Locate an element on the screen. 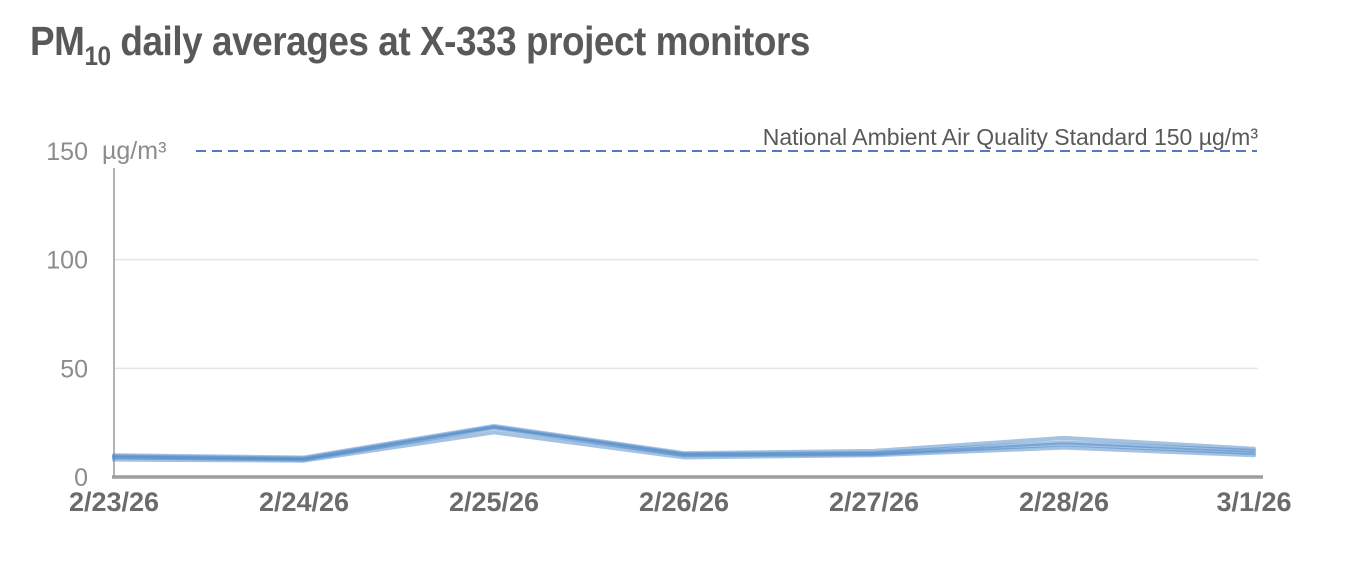 The width and height of the screenshot is (1350, 585). y-axis-unit-label: µg/m³ is located at coordinates (134, 151).